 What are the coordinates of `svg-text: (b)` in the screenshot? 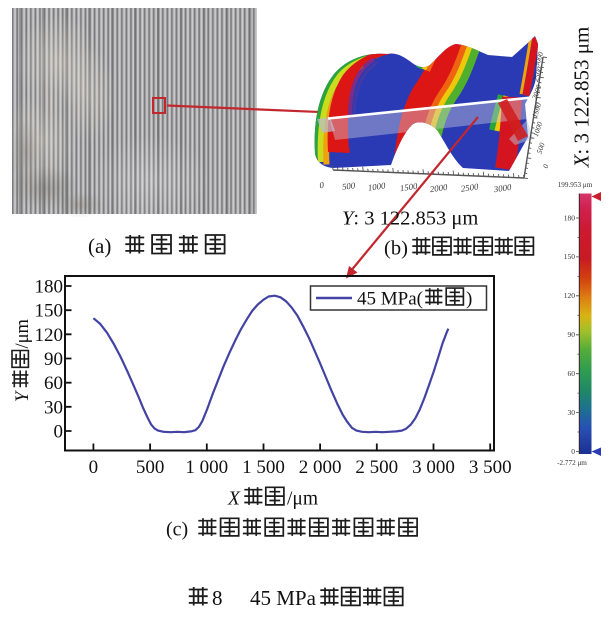 It's located at (396, 249).